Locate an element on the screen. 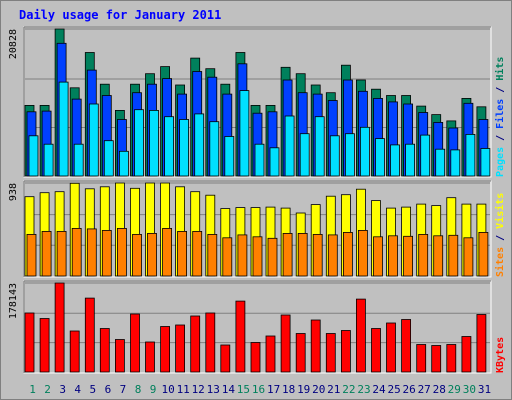 This screenshot has height=400, width=512. legend-part: Pages is located at coordinates (500, 162).